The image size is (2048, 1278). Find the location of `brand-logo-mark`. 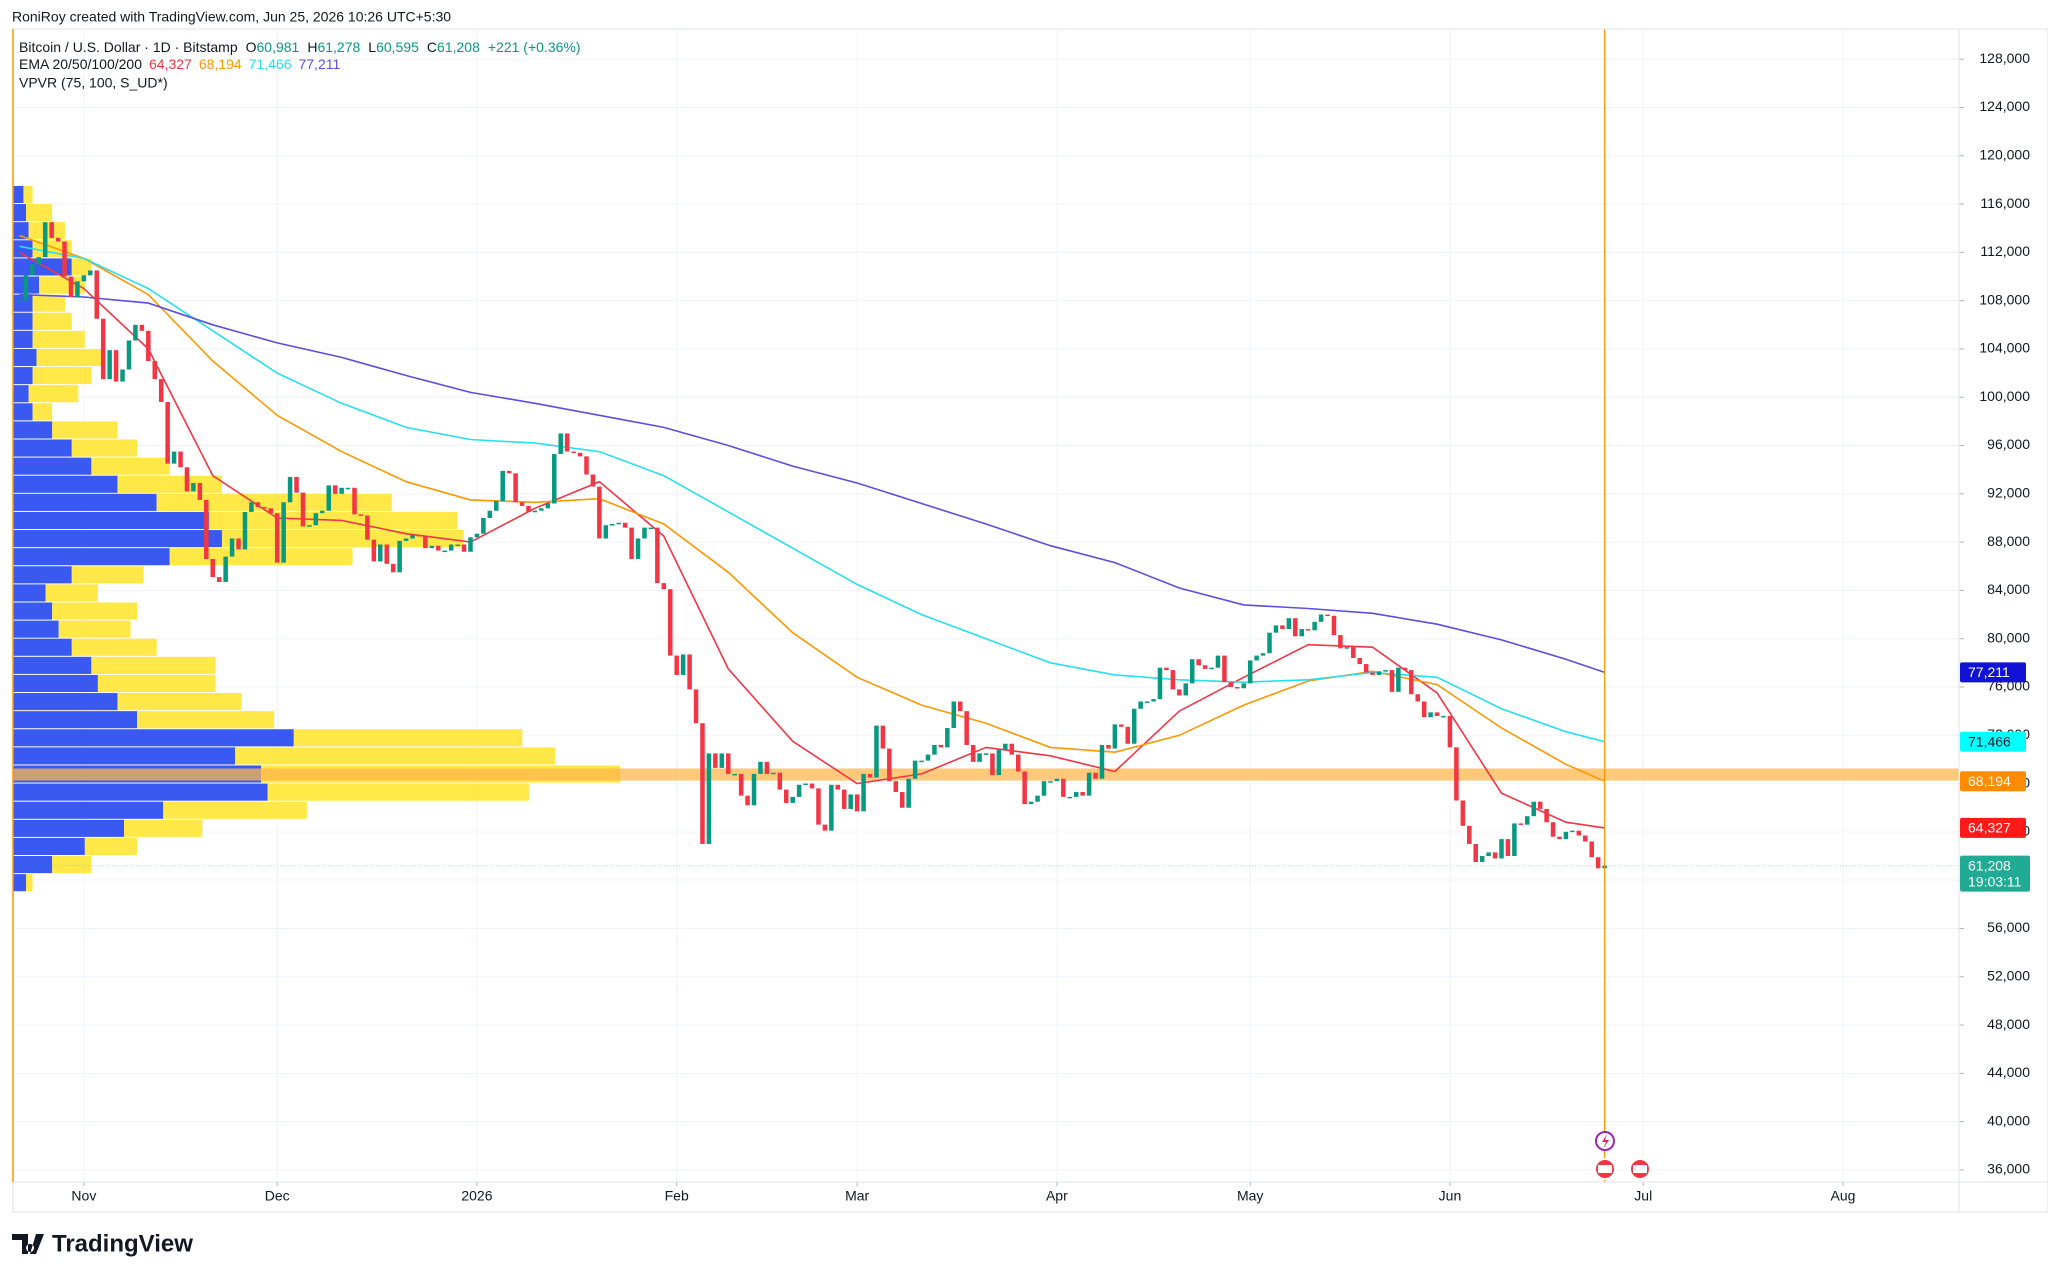

brand-logo-mark is located at coordinates (28, 1244).